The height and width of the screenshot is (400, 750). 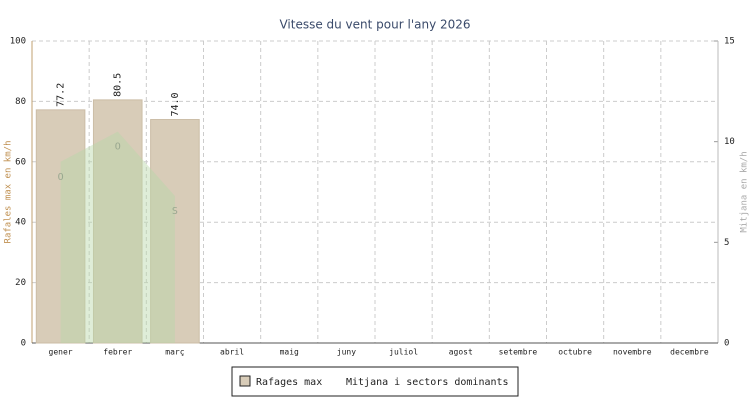 What do you see at coordinates (175, 211) in the screenshot?
I see `sector-label: S` at bounding box center [175, 211].